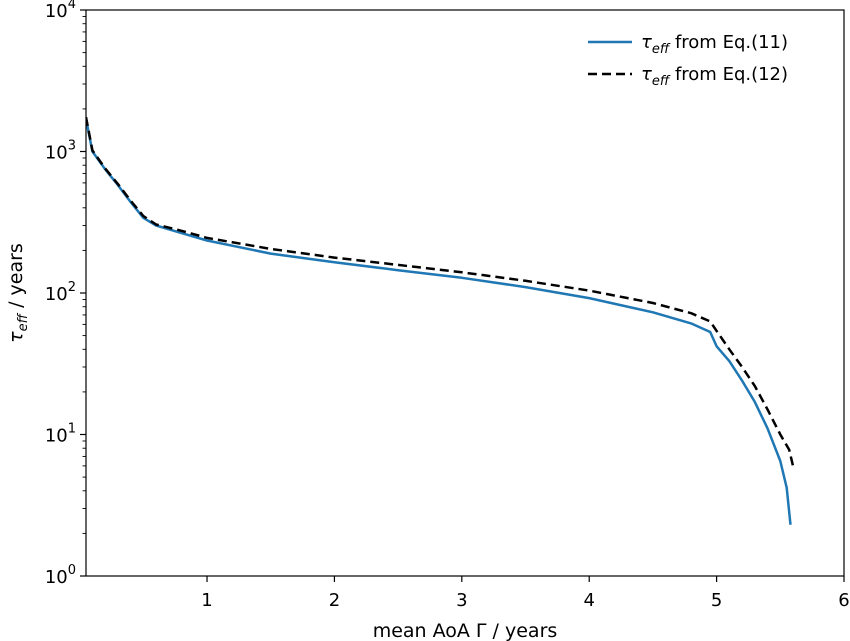 The height and width of the screenshot is (641, 850). I want to click on y-axis: 10⁰ 10¹ 10² 10³ 104, so click(65, 294).